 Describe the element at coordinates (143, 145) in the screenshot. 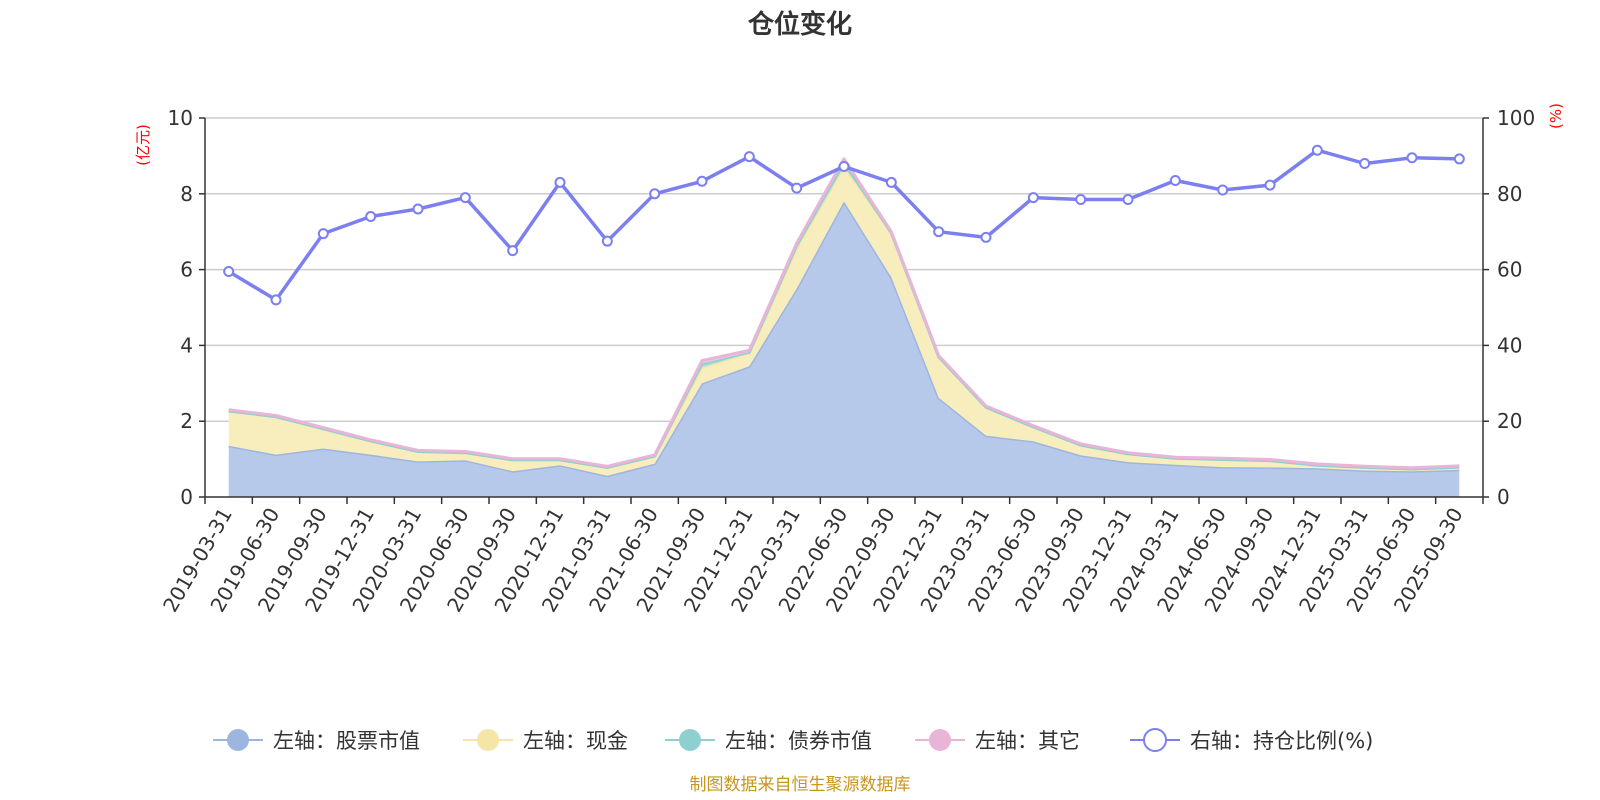

I see `left-axis-unit: (亿元)` at that location.